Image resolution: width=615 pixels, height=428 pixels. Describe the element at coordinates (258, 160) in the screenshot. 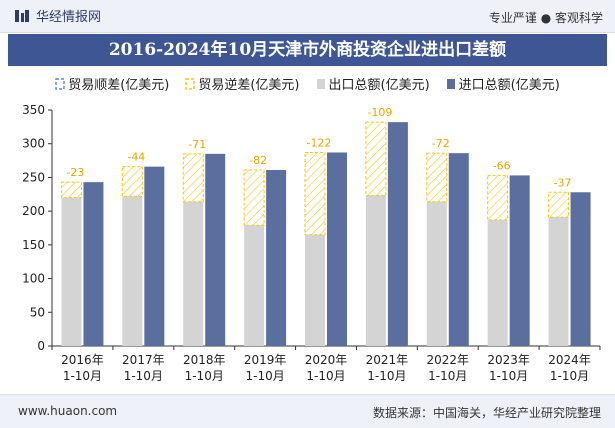

I see `deficit-value-label: -82` at that location.